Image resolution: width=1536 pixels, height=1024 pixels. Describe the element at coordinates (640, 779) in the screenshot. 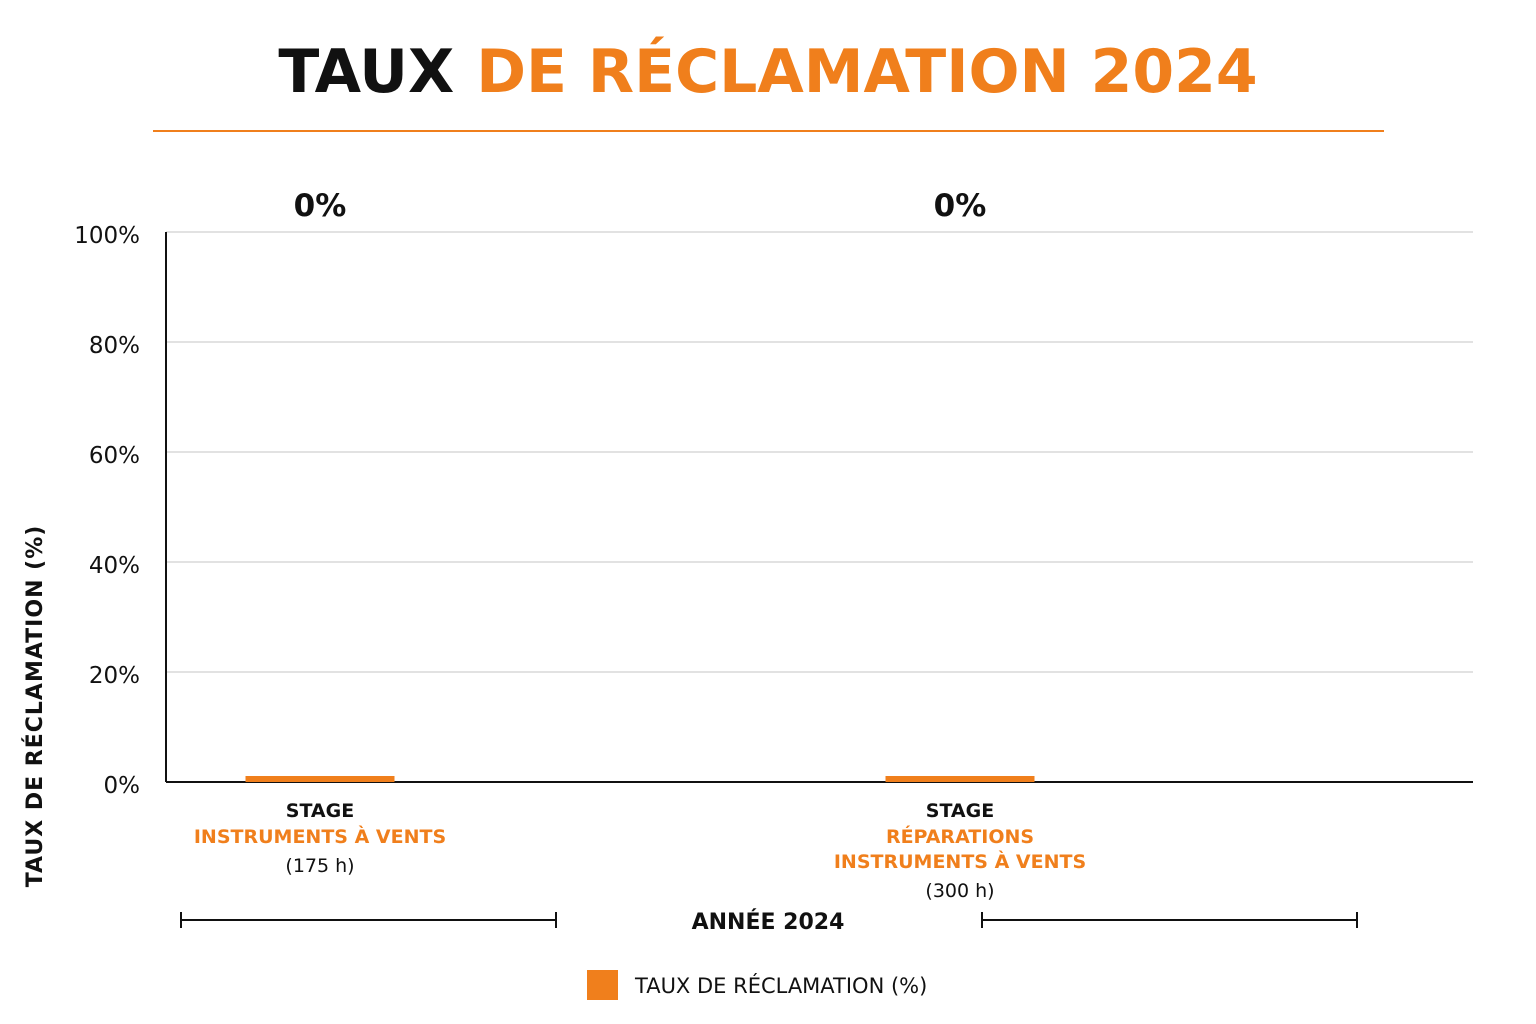

I see `bars` at that location.